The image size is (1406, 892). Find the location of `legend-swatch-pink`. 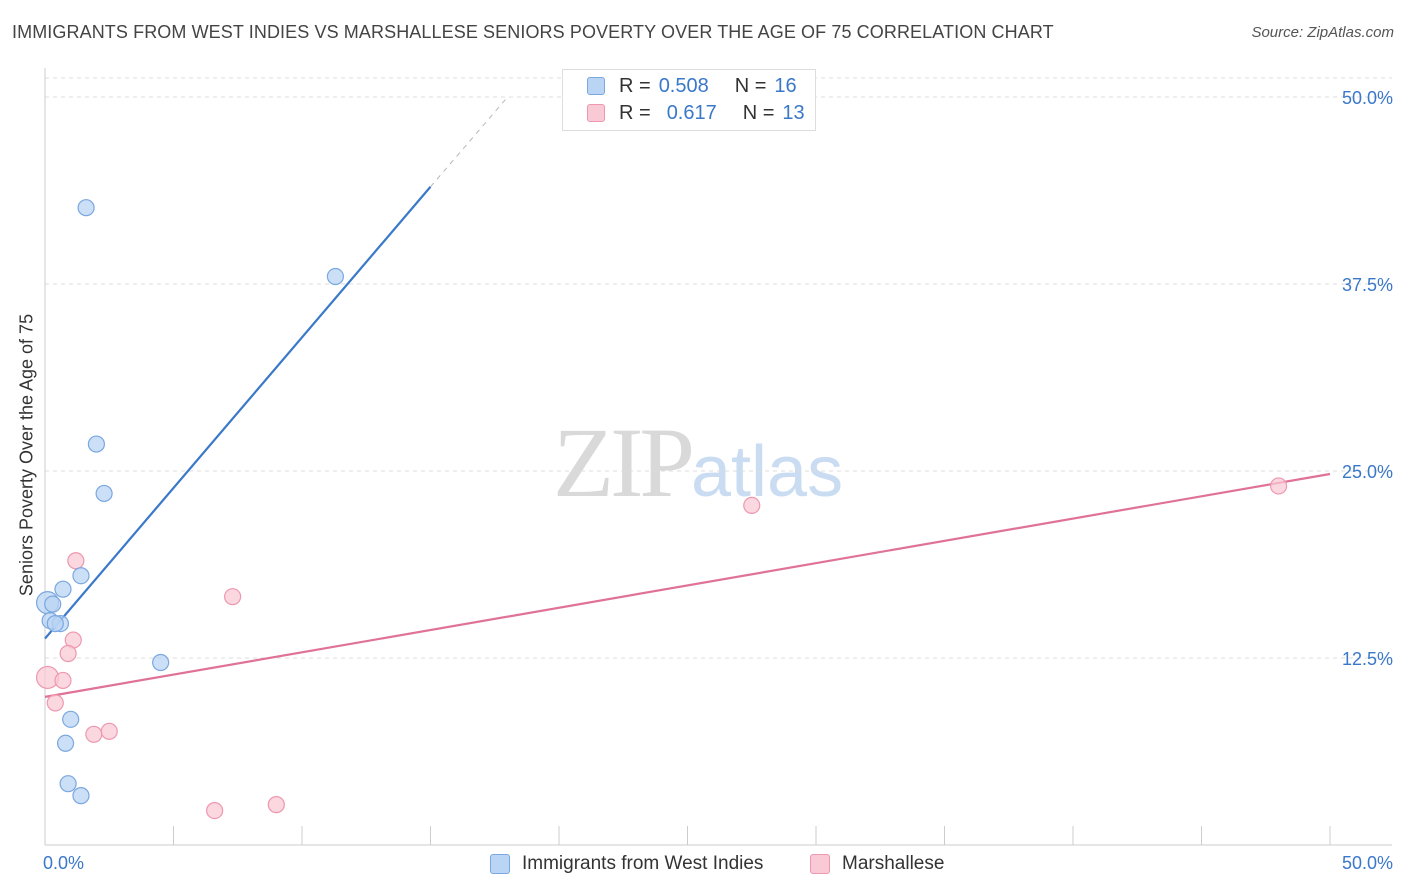

legend-swatch-pink is located at coordinates (596, 113).